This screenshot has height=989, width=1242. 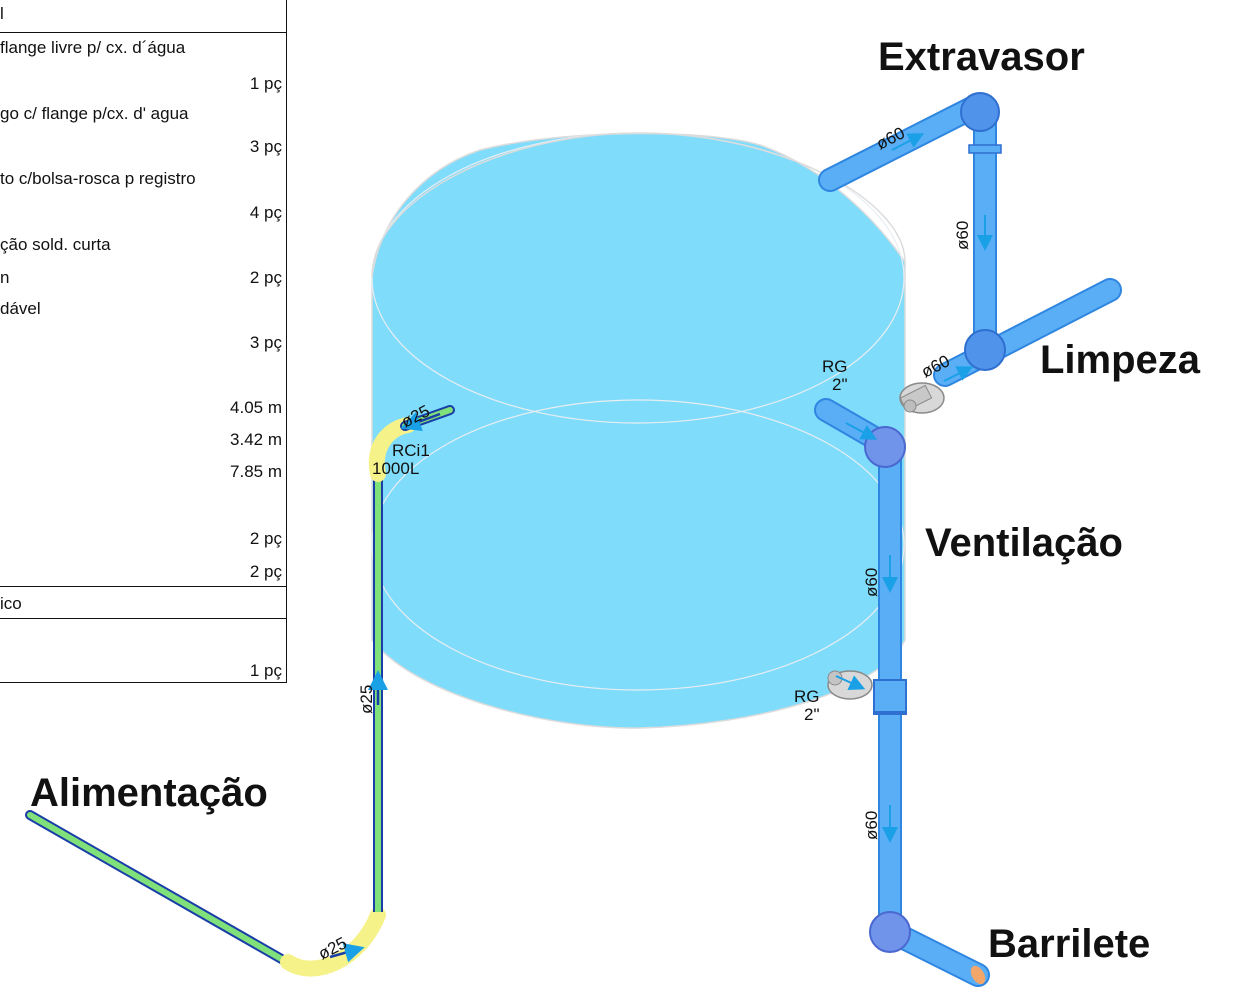 What do you see at coordinates (1027, 332) in the screenshot?
I see `pipe-limpeza` at bounding box center [1027, 332].